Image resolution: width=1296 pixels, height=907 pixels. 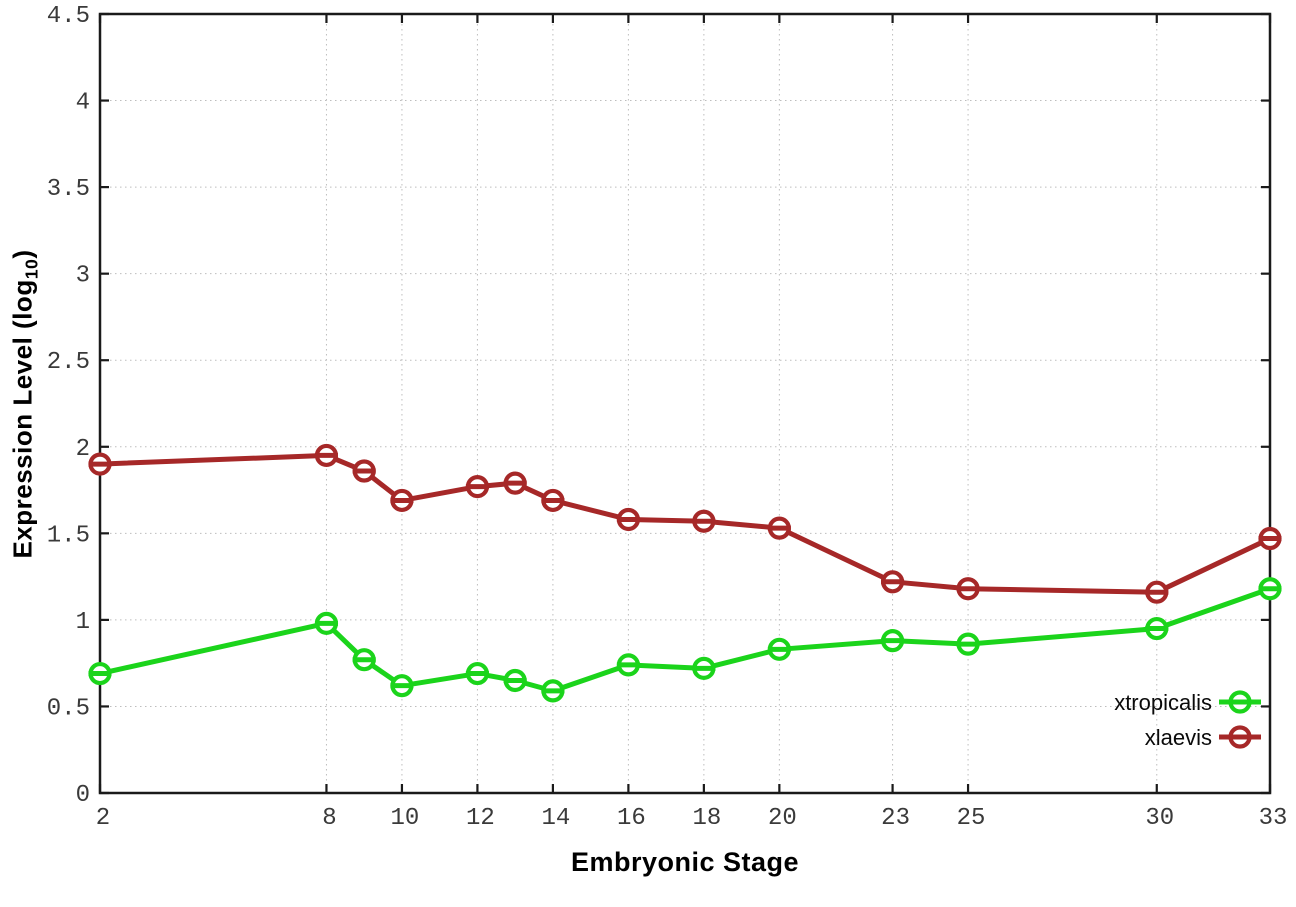 I want to click on y-tick-label: 1, so click(x=83, y=622).